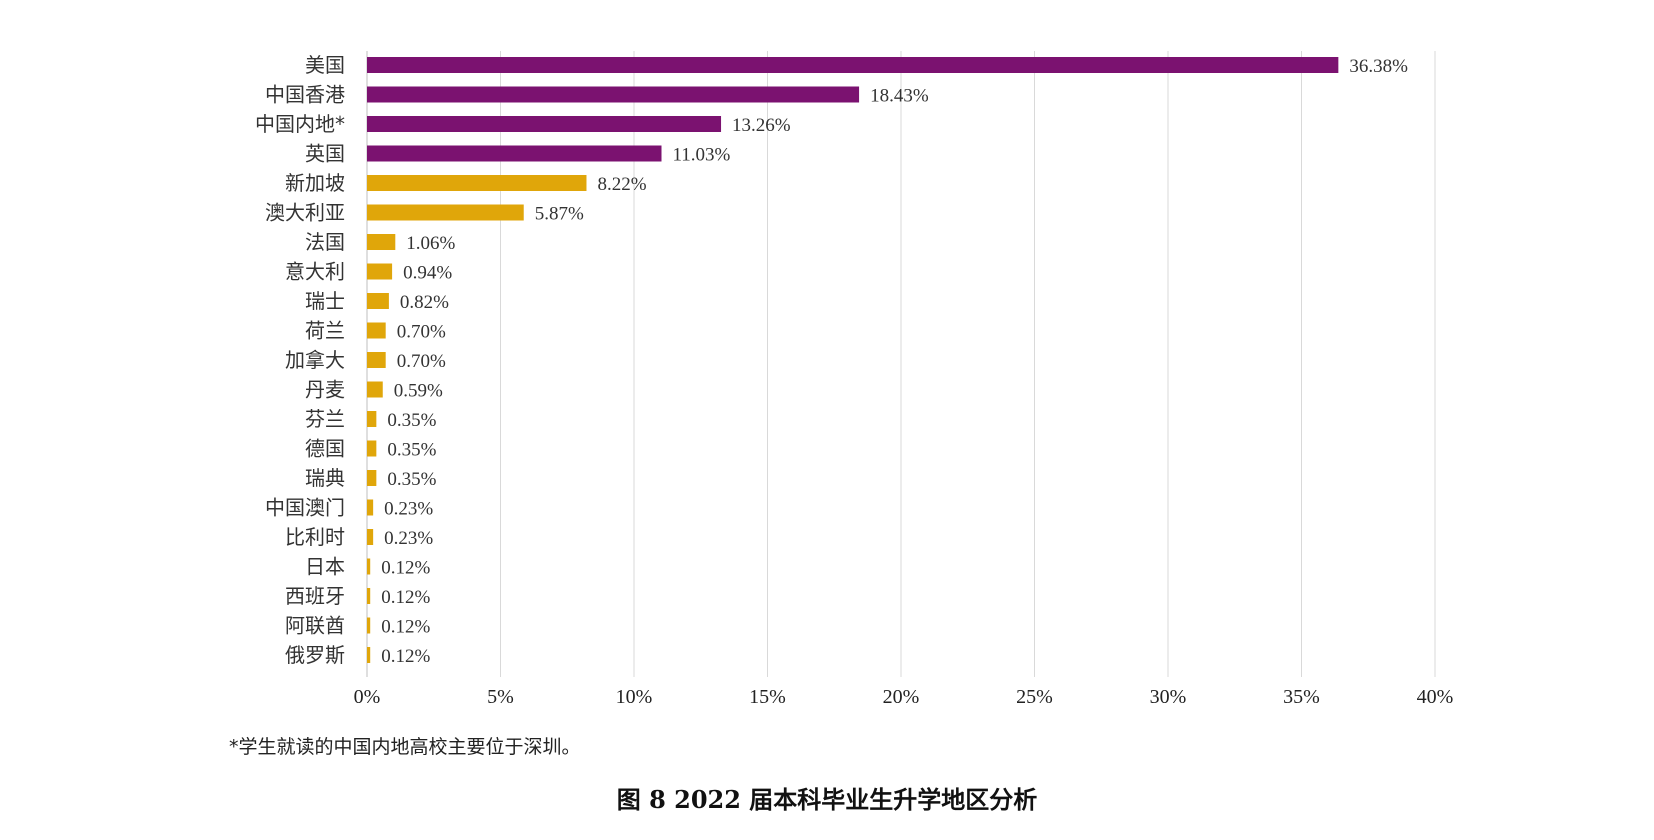  Describe the element at coordinates (827, 799) in the screenshot. I see `figure-caption: 图 8 2022 届本科毕业生升学地区分析` at that location.